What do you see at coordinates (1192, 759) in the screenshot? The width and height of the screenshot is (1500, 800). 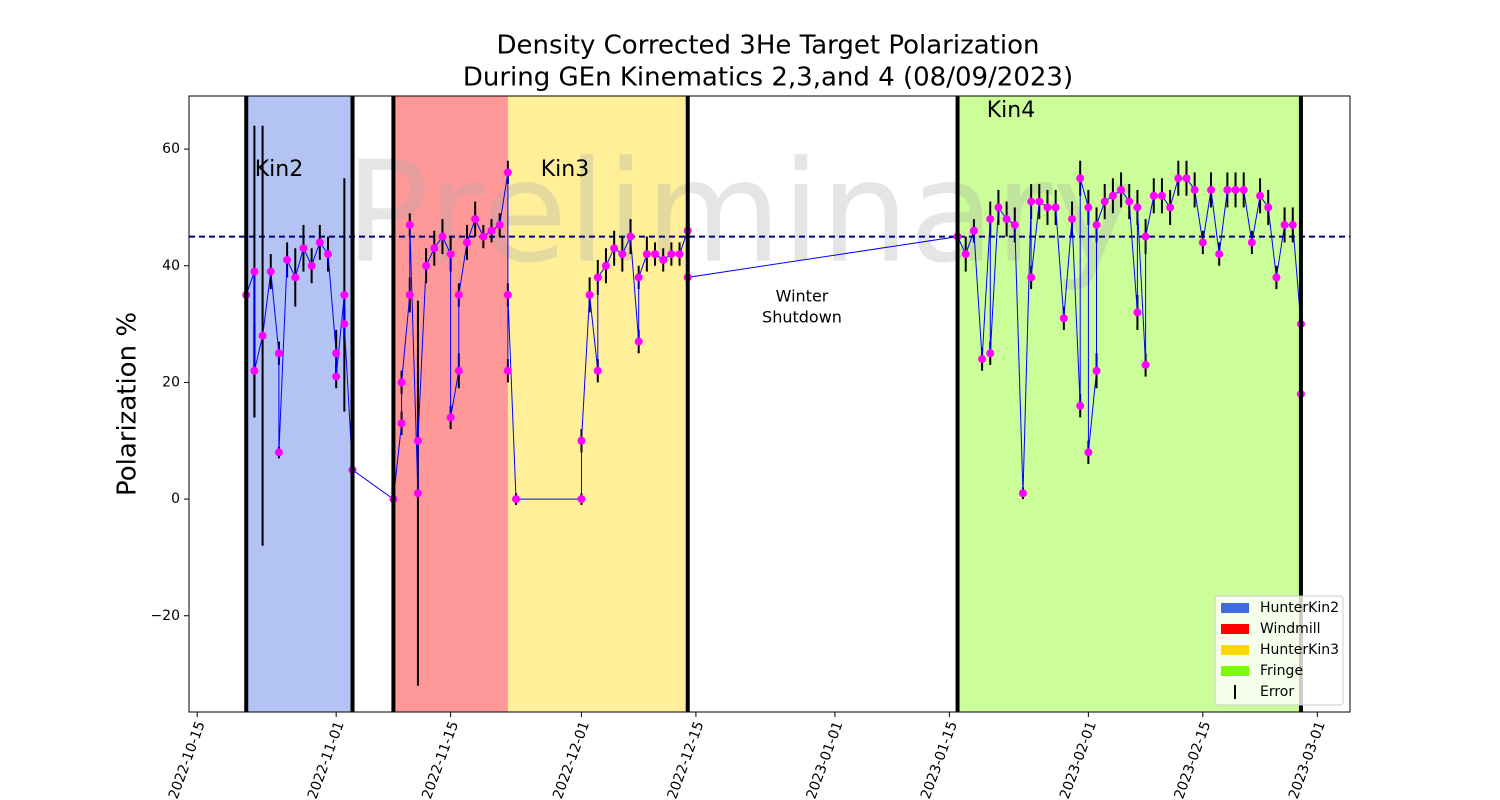 I see `x-tick-label: 2023-02-15` at bounding box center [1192, 759].